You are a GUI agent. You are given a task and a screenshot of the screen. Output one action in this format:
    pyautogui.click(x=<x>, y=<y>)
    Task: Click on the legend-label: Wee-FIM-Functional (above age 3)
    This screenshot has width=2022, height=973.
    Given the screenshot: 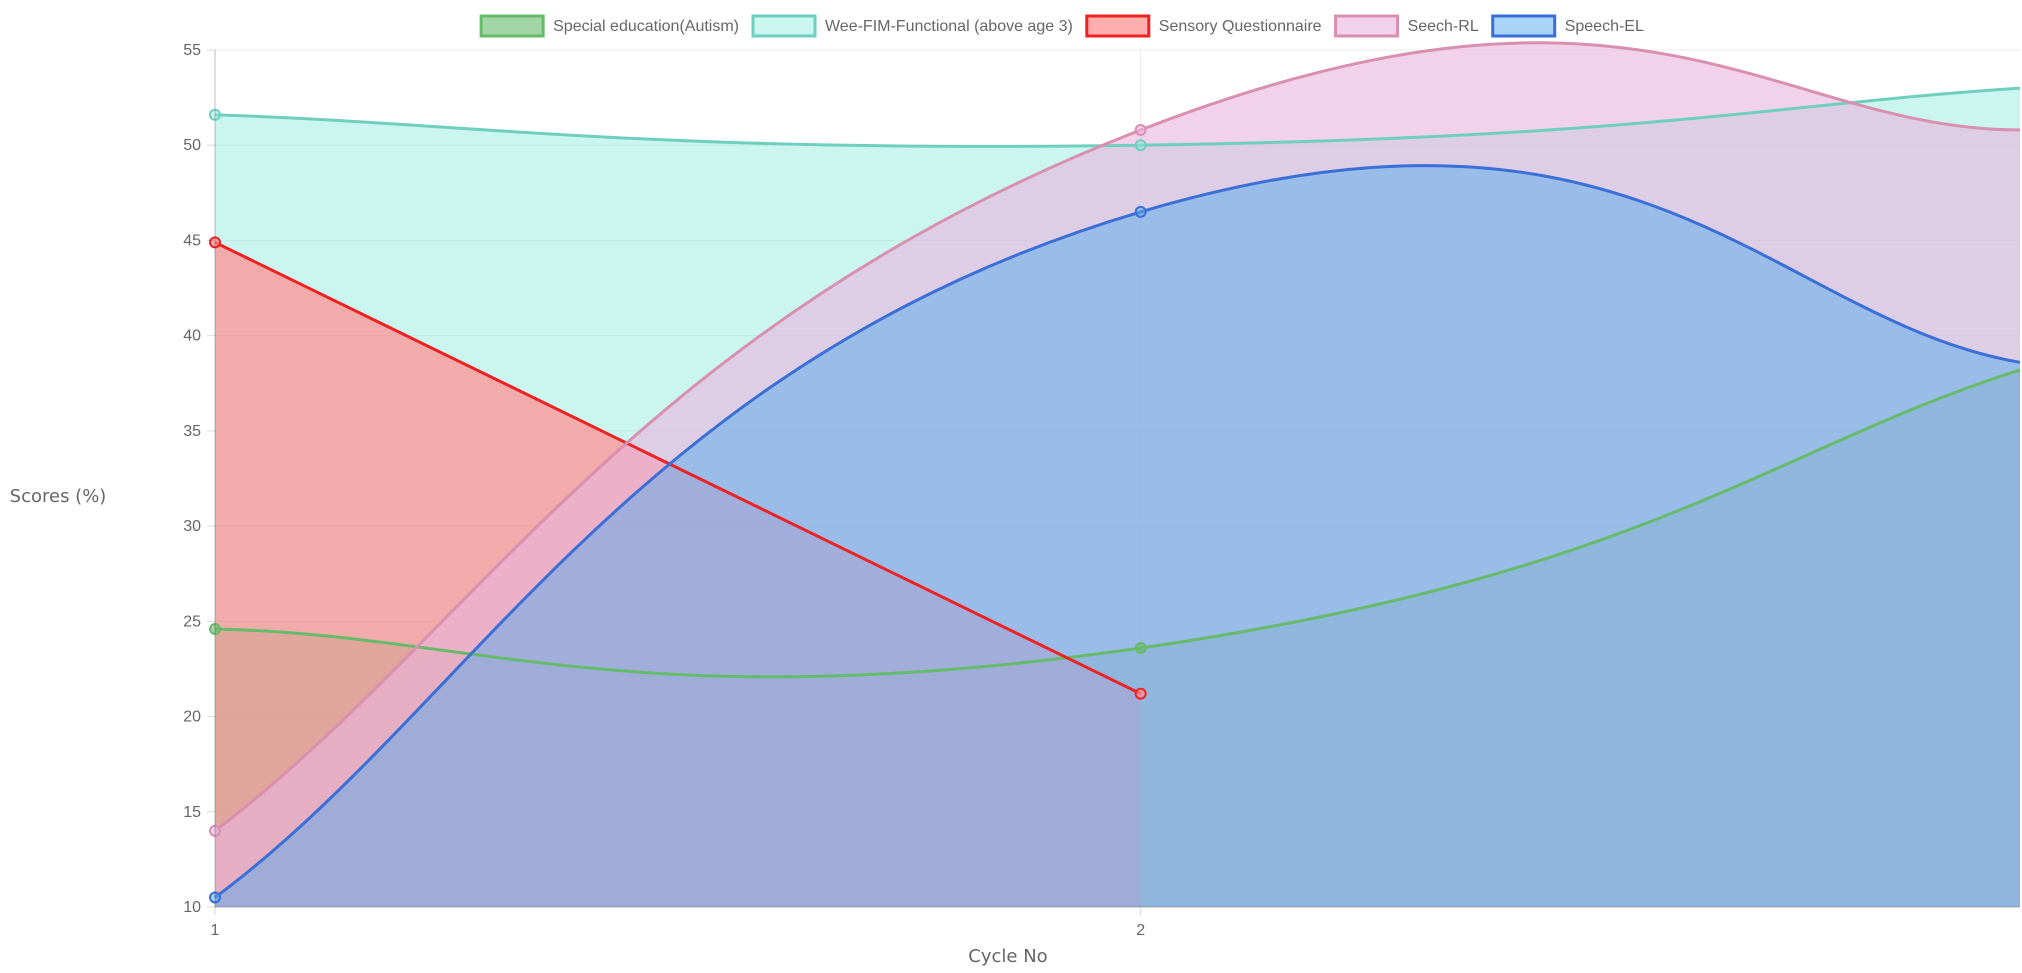 What is the action you would take?
    pyautogui.click(x=949, y=26)
    